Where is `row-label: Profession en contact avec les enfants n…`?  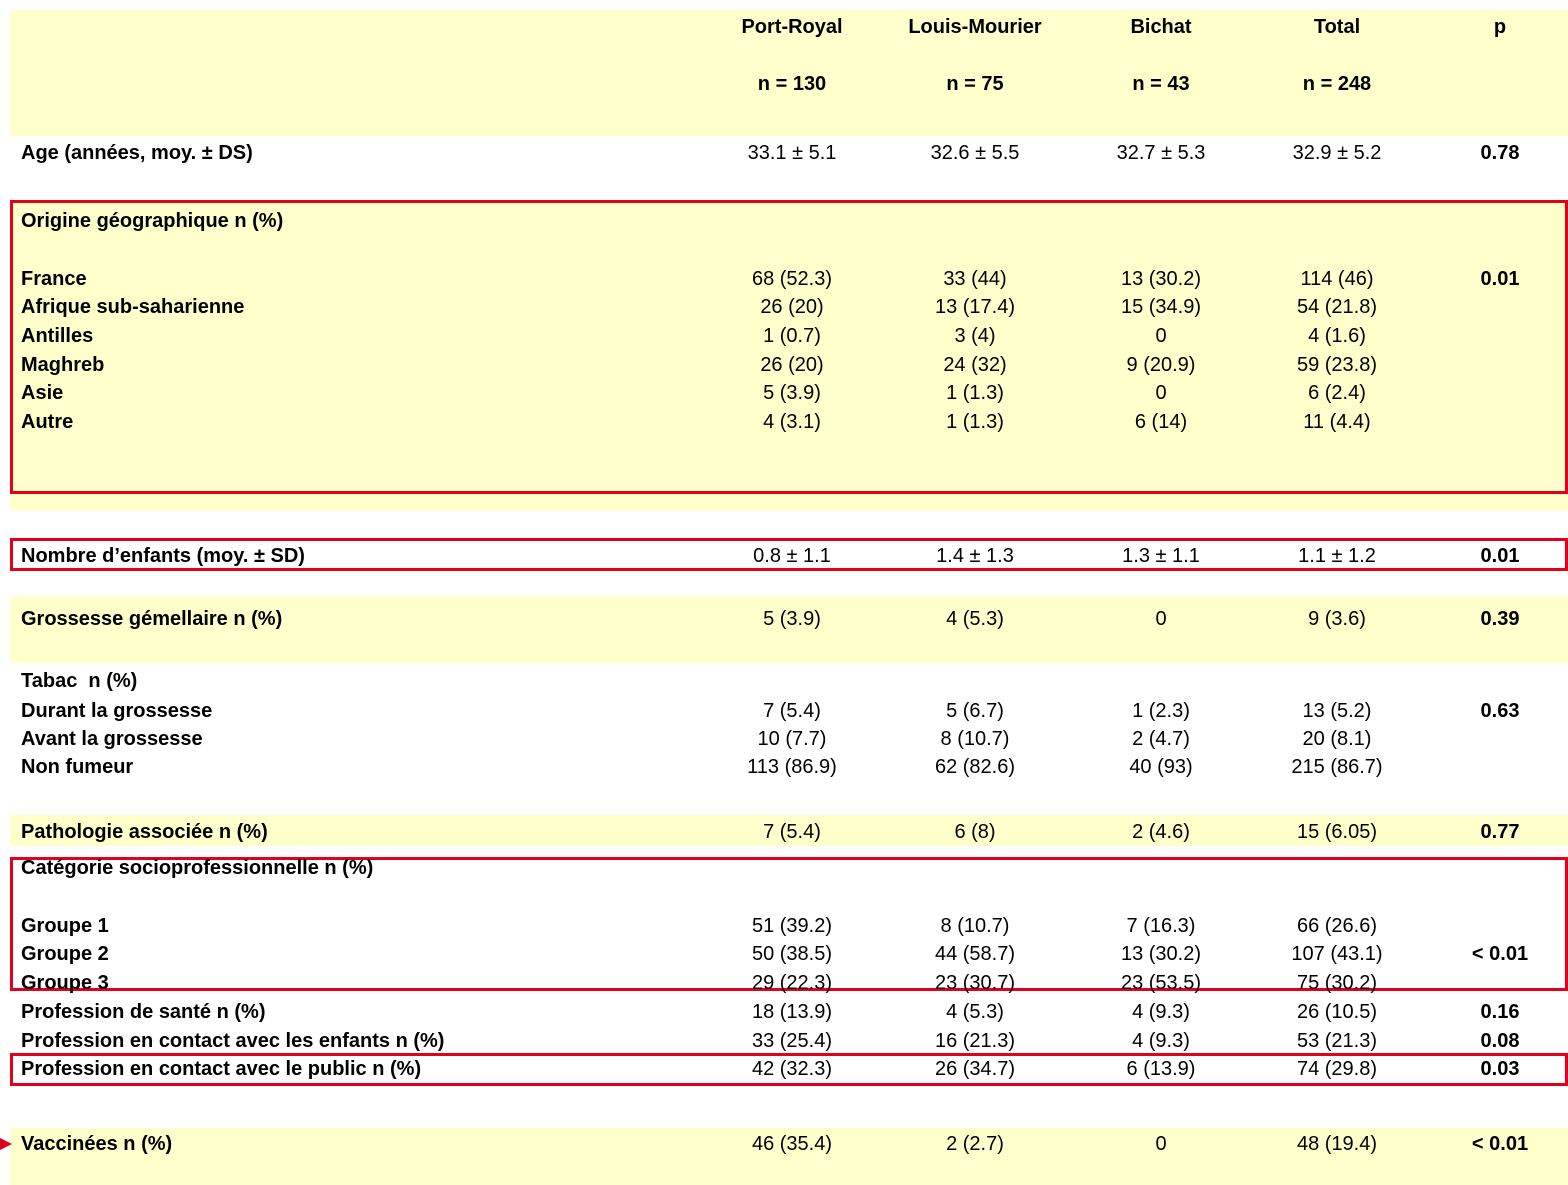
row-label: Profession en contact avec les enfants n… is located at coordinates (233, 1041).